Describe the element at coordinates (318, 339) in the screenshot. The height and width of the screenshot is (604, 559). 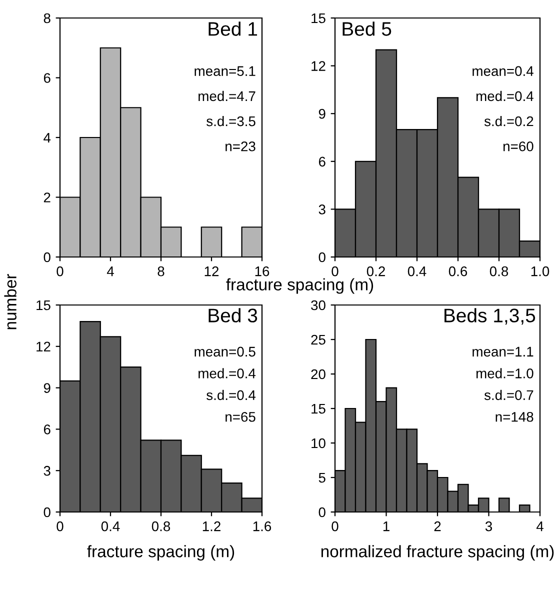
I see `y-tick-label: 25` at that location.